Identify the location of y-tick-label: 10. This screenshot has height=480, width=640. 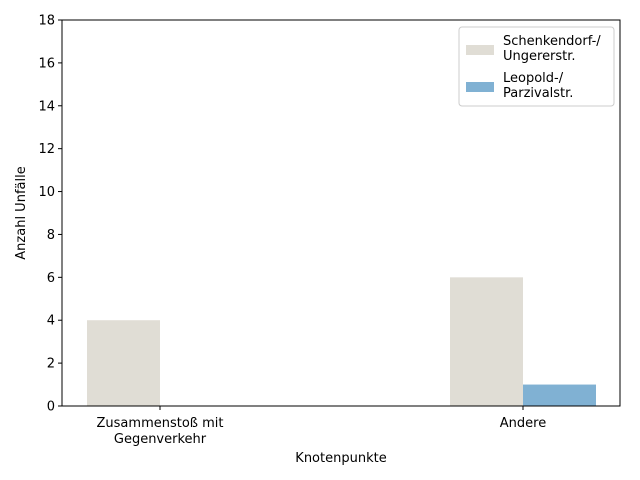
(46, 192).